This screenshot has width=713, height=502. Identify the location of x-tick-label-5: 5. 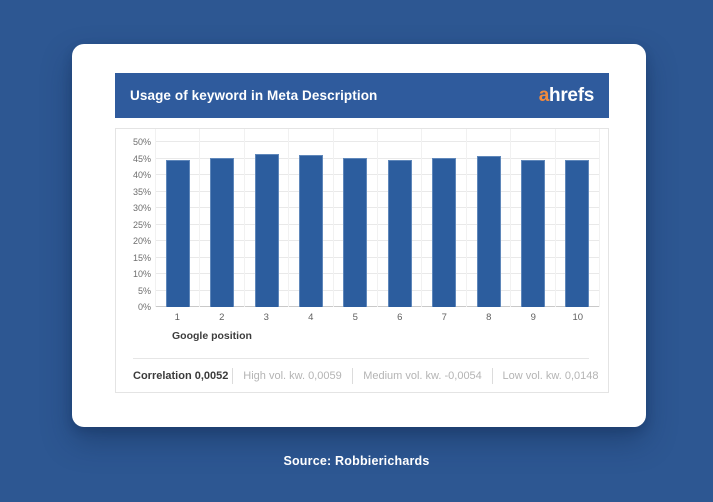
(355, 317).